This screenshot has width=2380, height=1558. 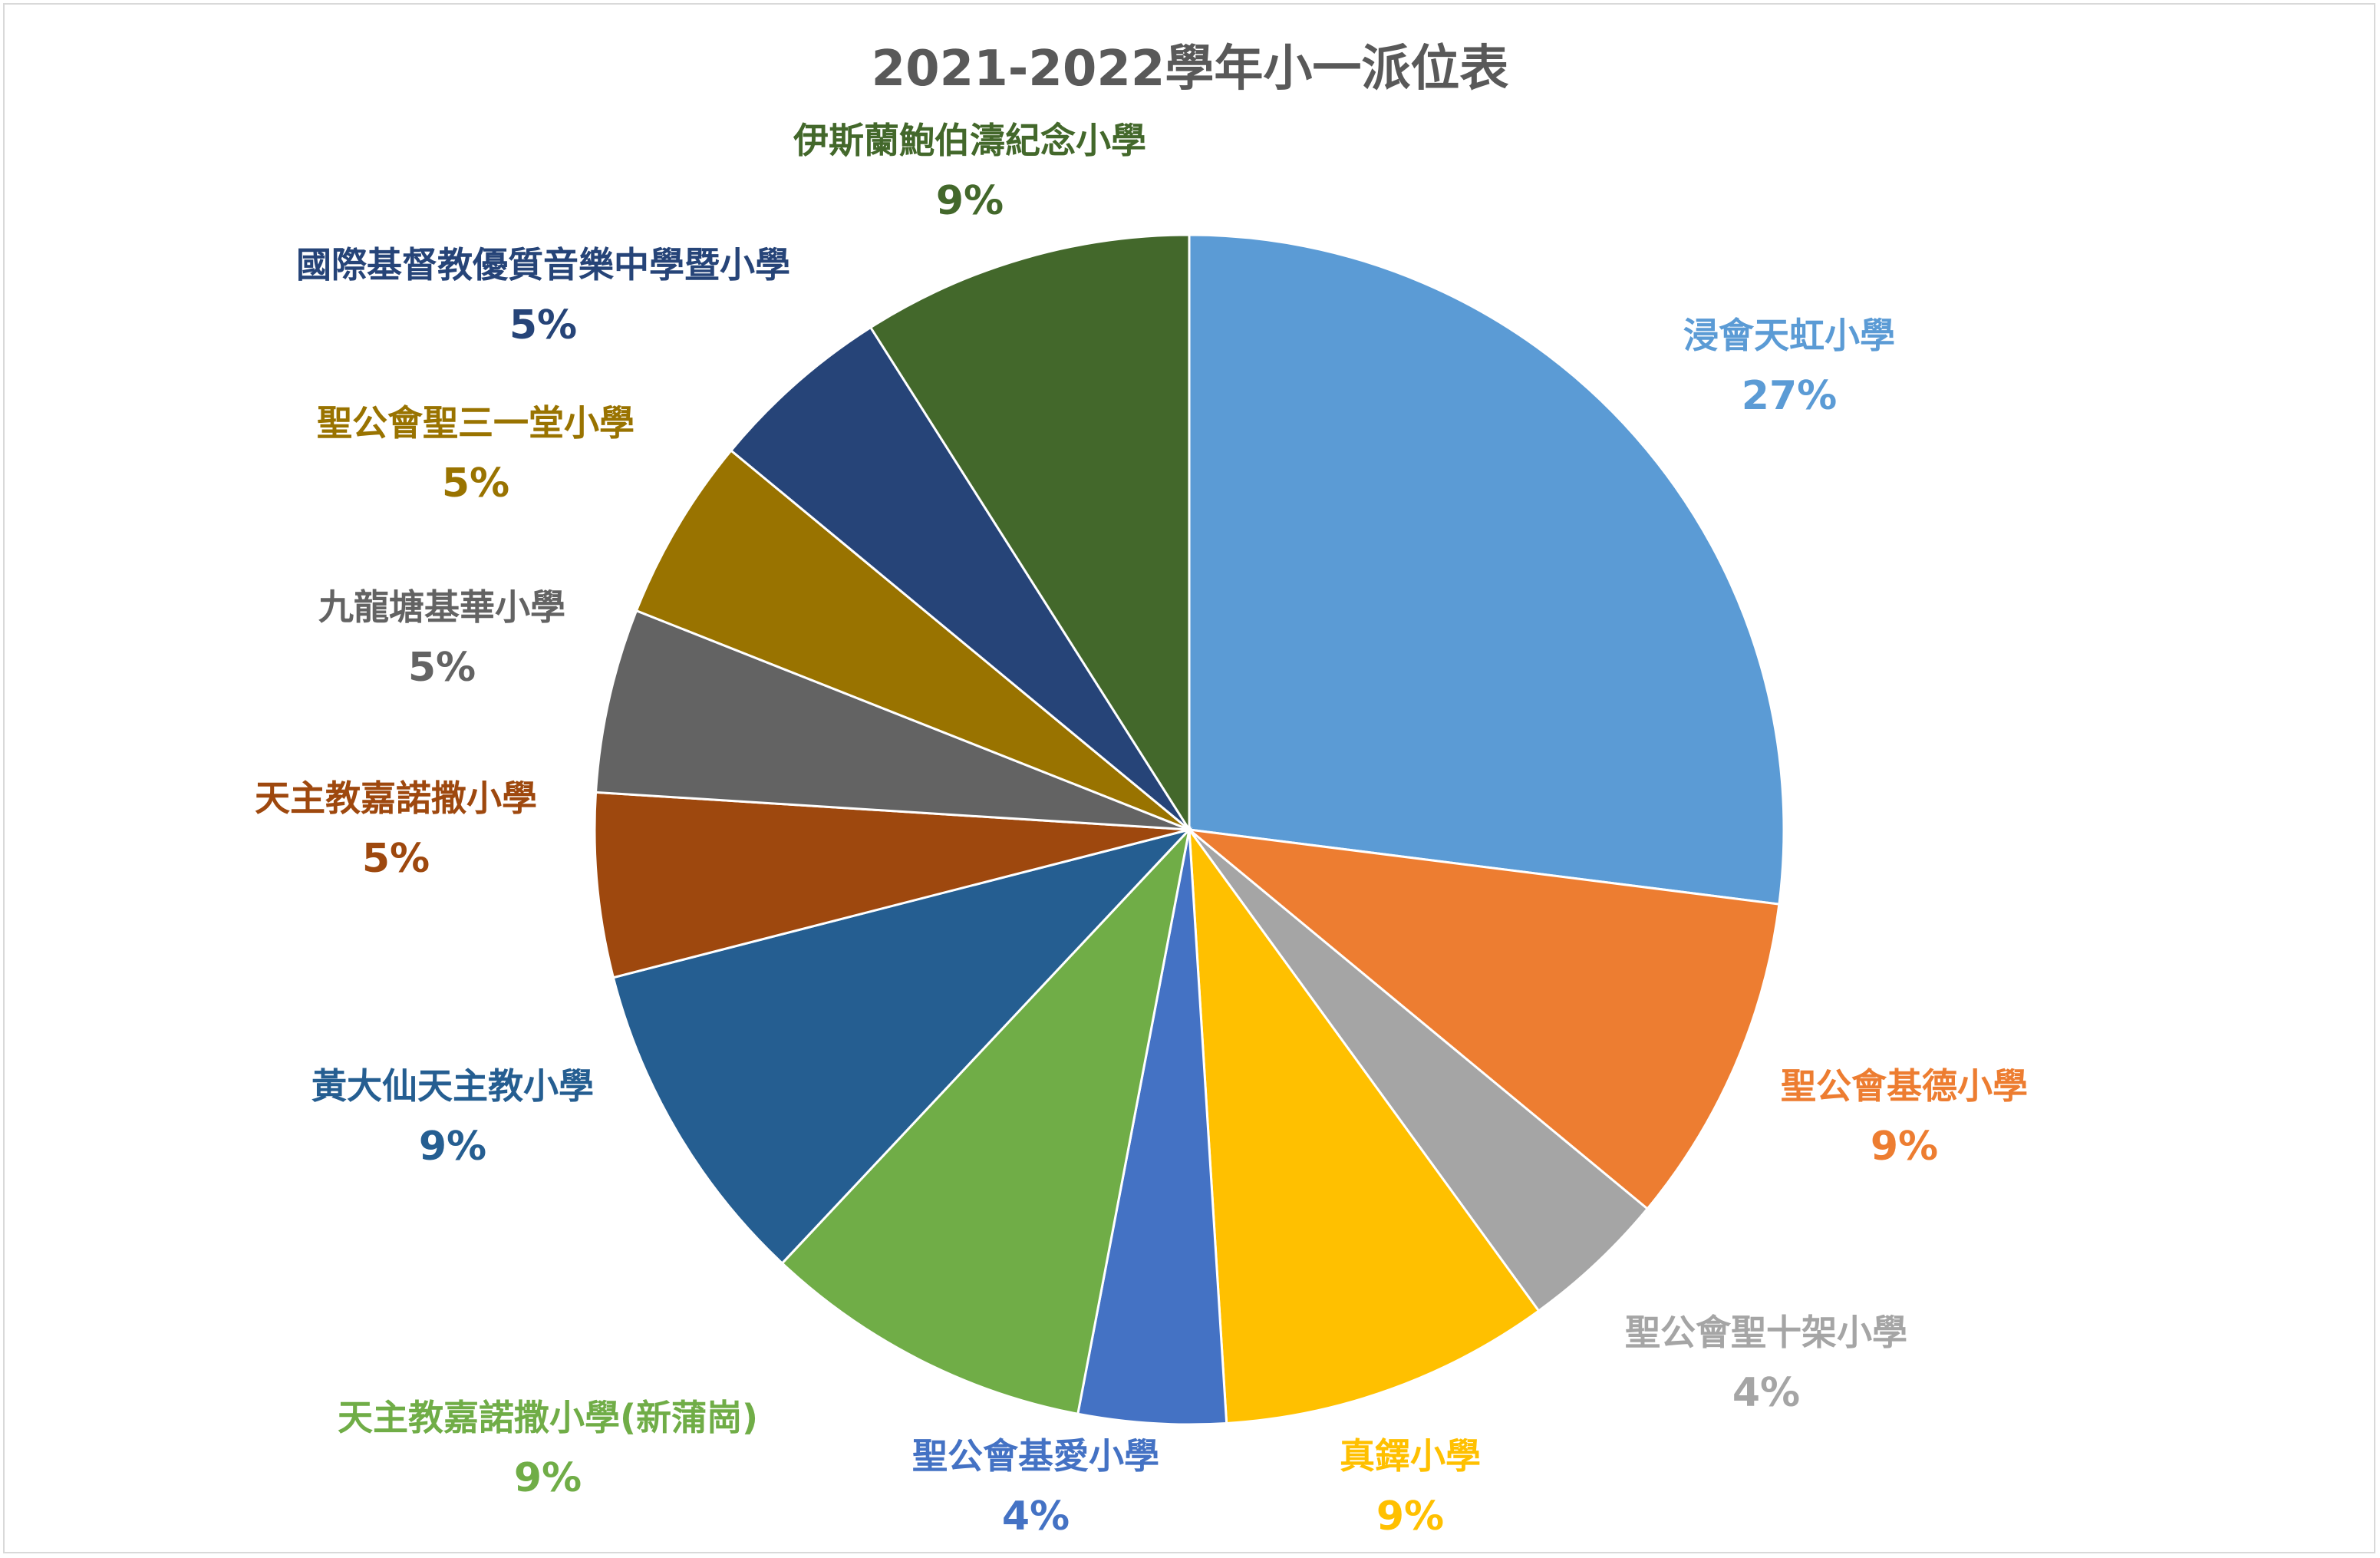 I want to click on slice-label-6: 黃大仙天主教小學 9%, so click(x=453, y=1117).